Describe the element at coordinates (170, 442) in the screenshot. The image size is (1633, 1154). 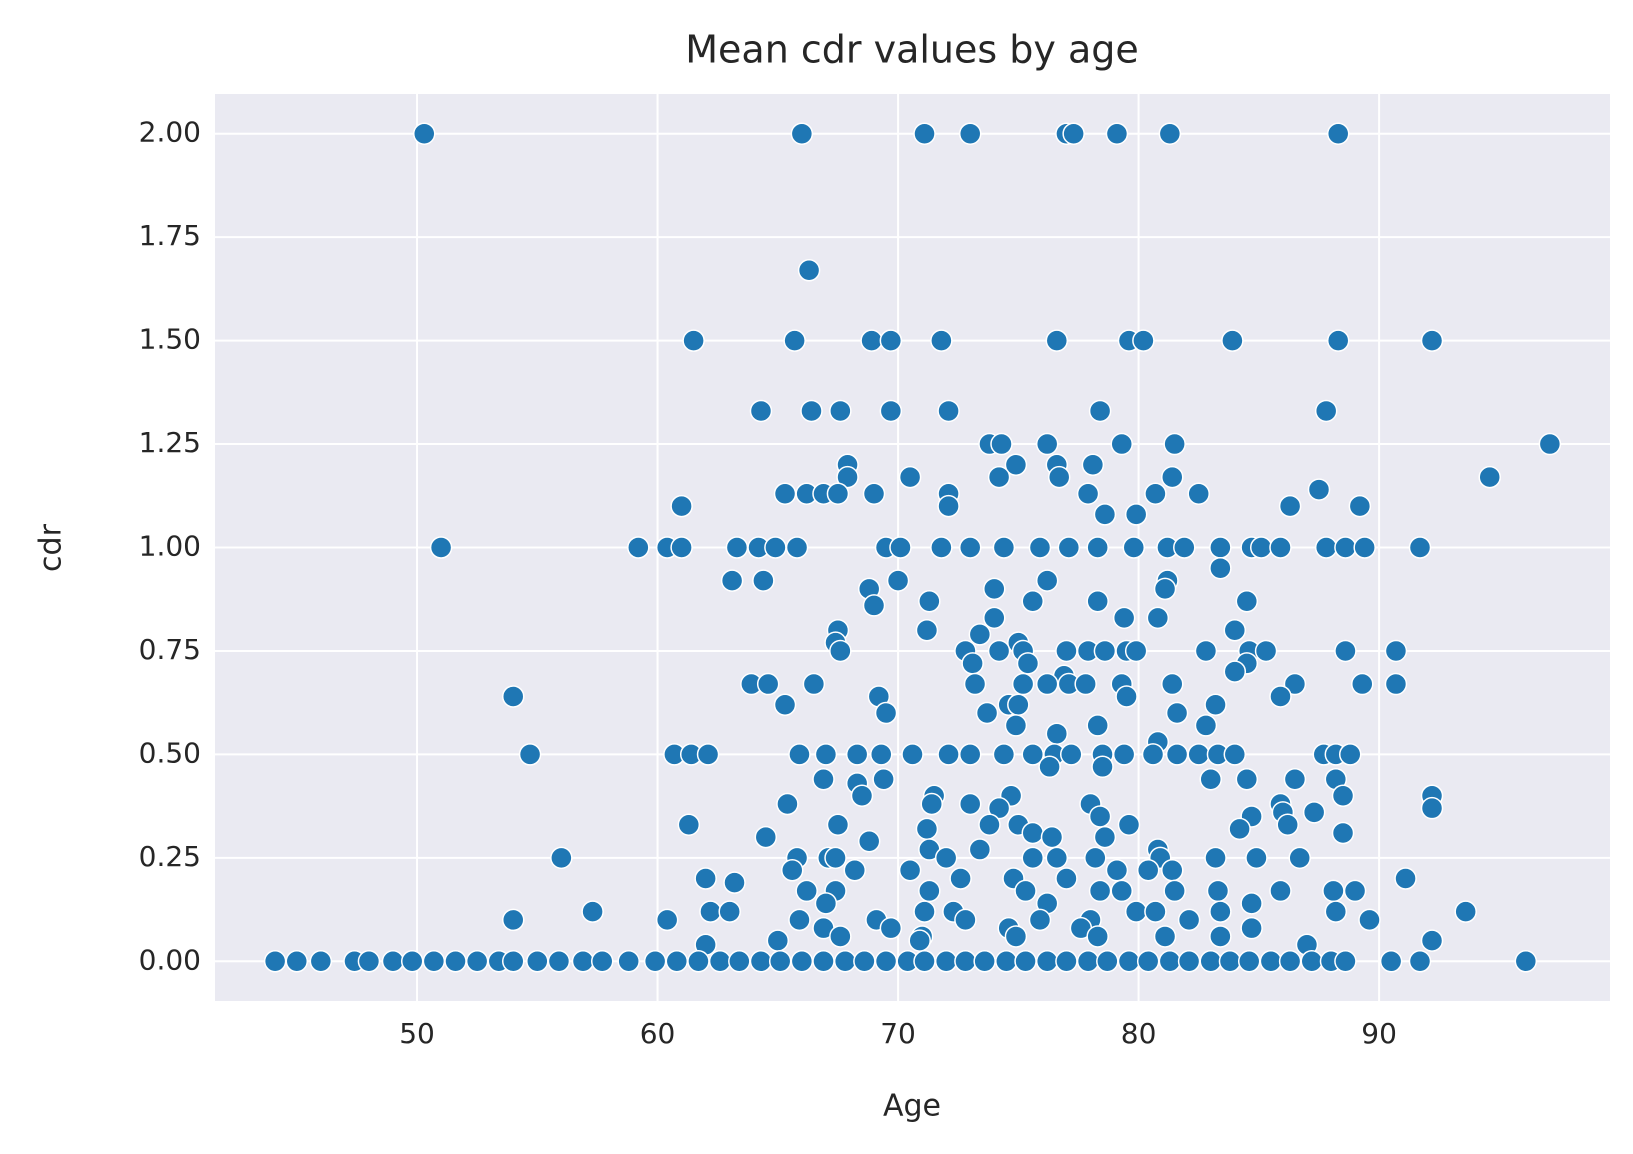
I see `y-tick-label: 1.25` at that location.